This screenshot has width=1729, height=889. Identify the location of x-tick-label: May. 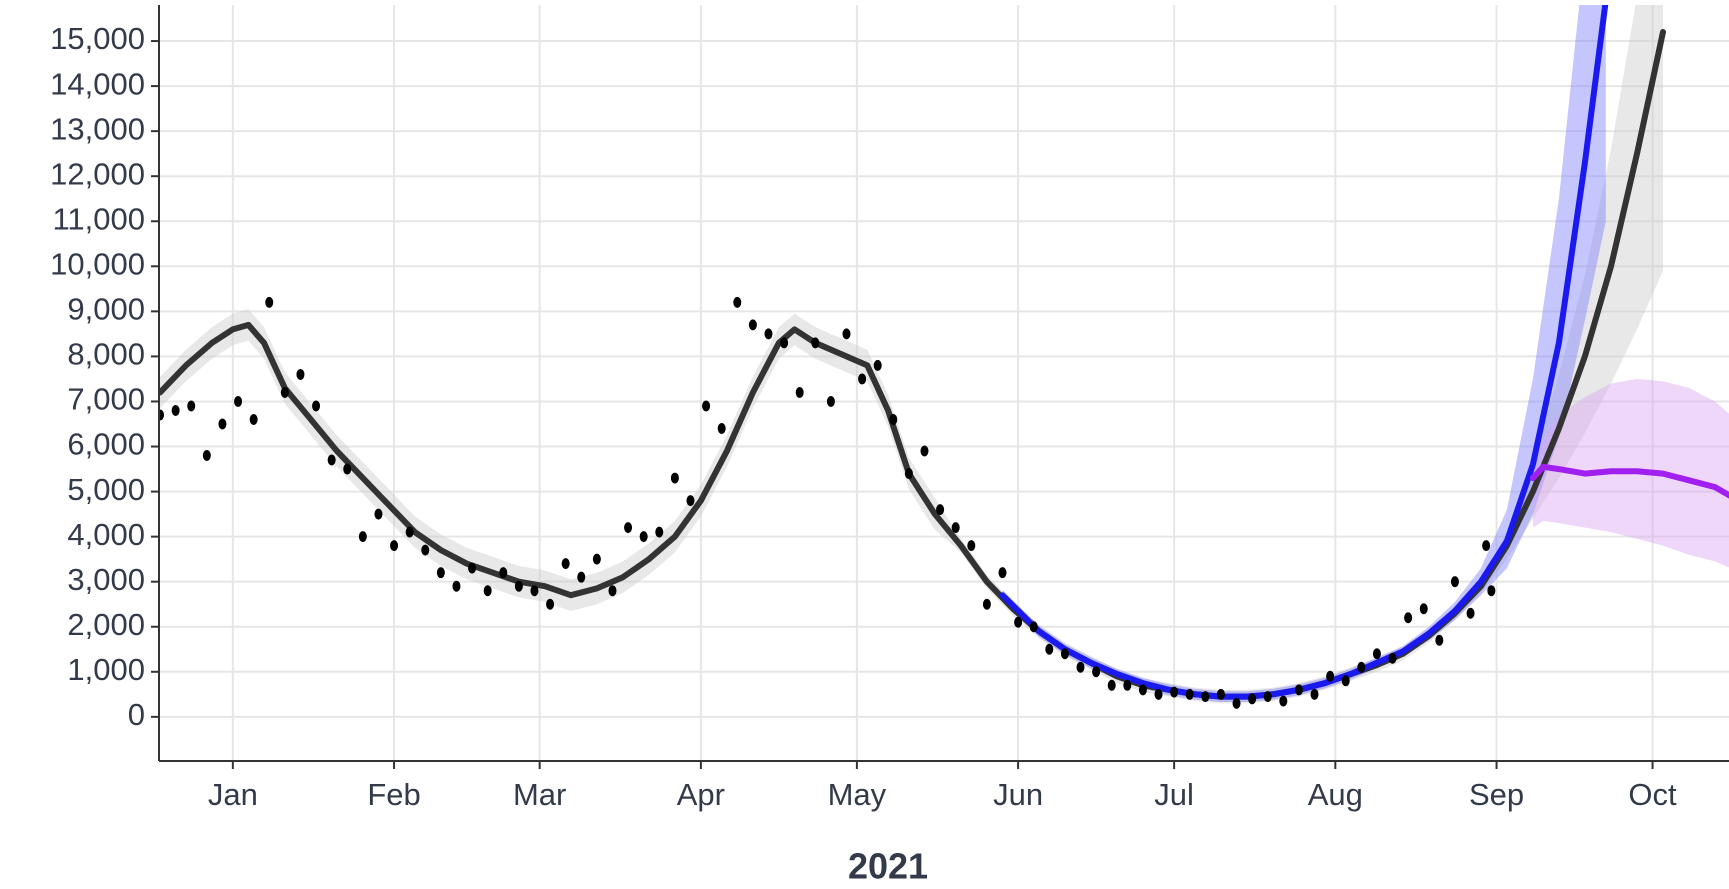
(857, 794).